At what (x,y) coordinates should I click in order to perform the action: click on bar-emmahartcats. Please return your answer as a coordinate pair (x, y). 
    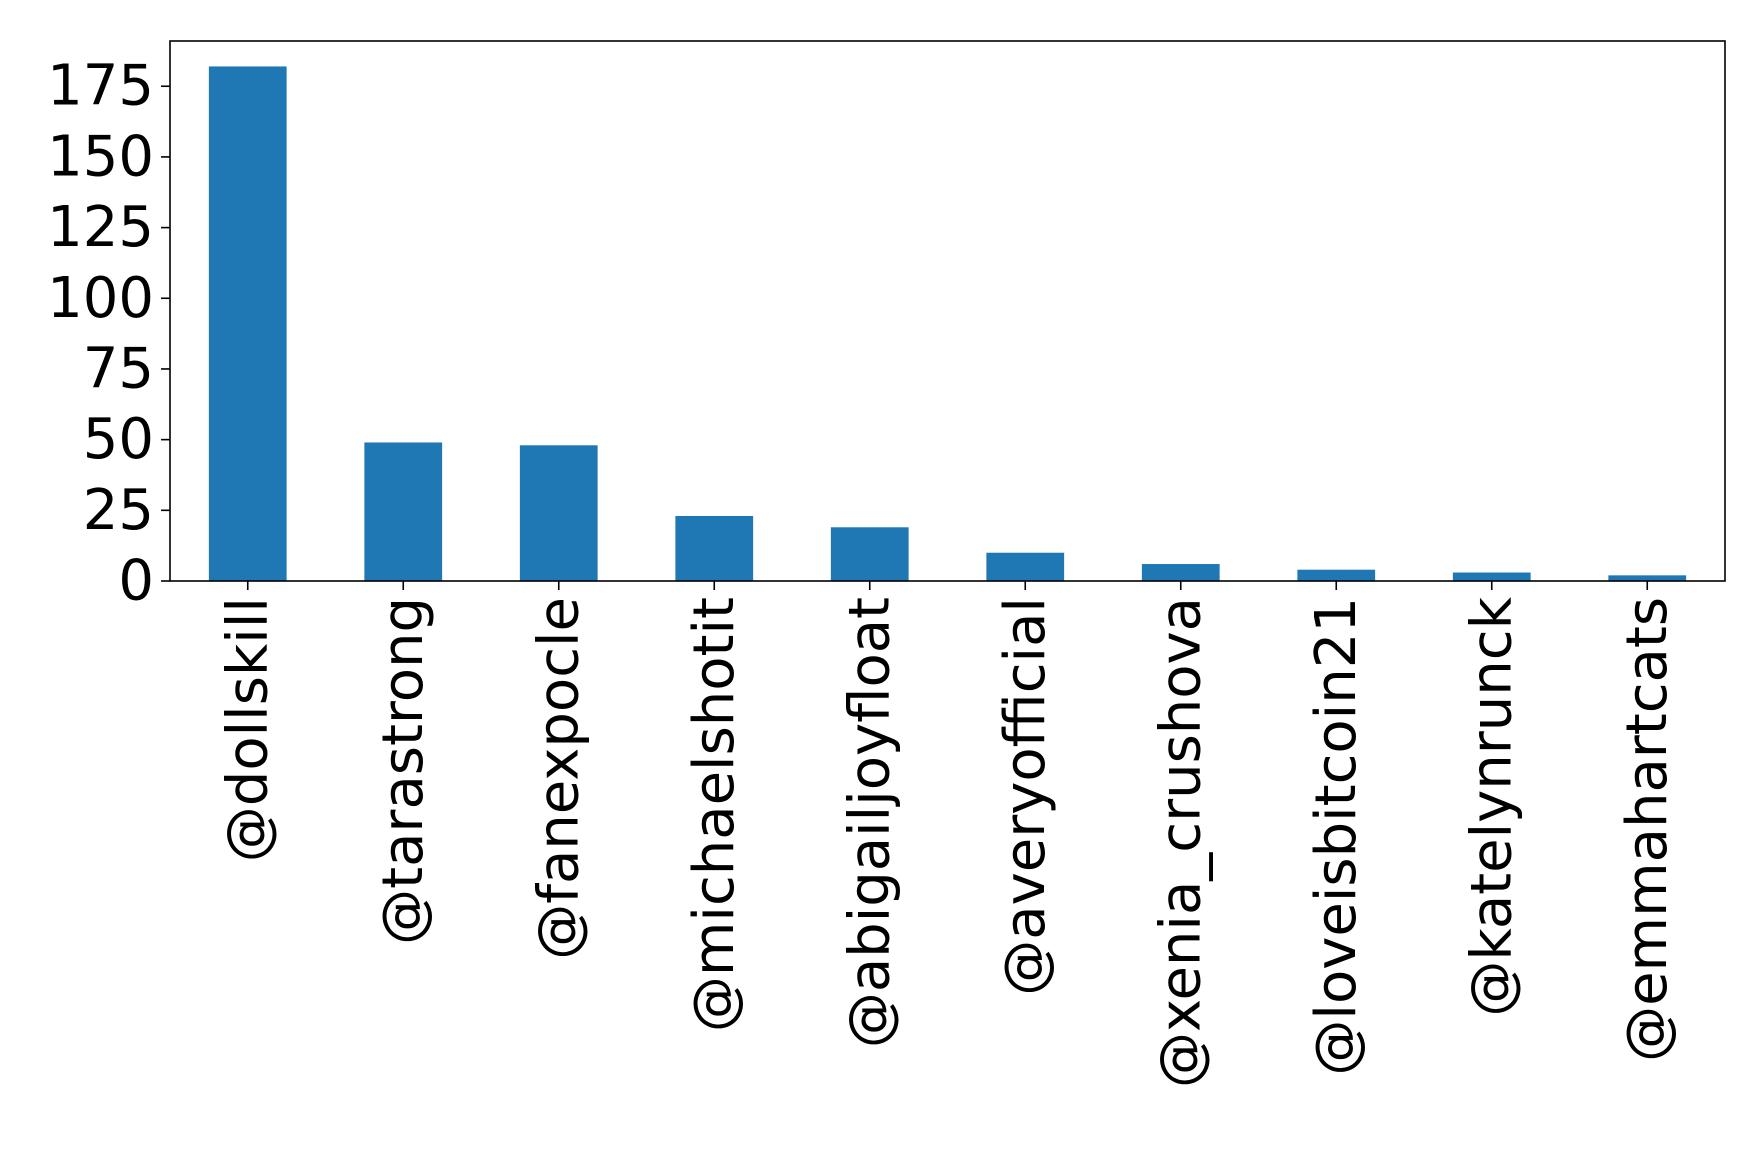
    Looking at the image, I should click on (1647, 578).